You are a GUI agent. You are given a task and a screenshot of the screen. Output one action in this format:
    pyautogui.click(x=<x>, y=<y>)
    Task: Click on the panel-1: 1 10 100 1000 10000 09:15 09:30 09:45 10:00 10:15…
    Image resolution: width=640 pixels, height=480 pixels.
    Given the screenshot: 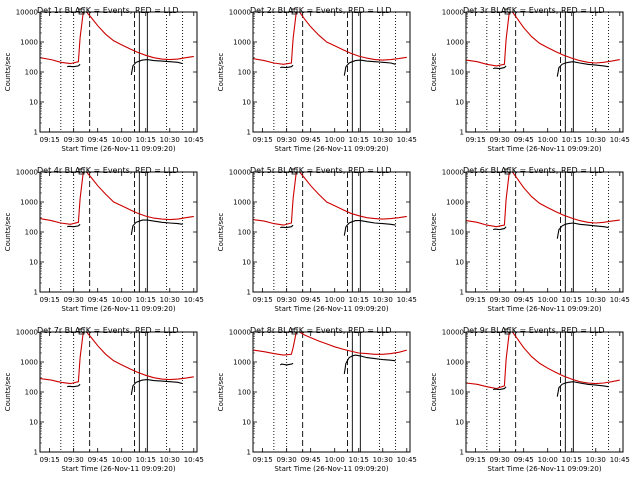 What is the action you would take?
    pyautogui.click(x=104, y=79)
    